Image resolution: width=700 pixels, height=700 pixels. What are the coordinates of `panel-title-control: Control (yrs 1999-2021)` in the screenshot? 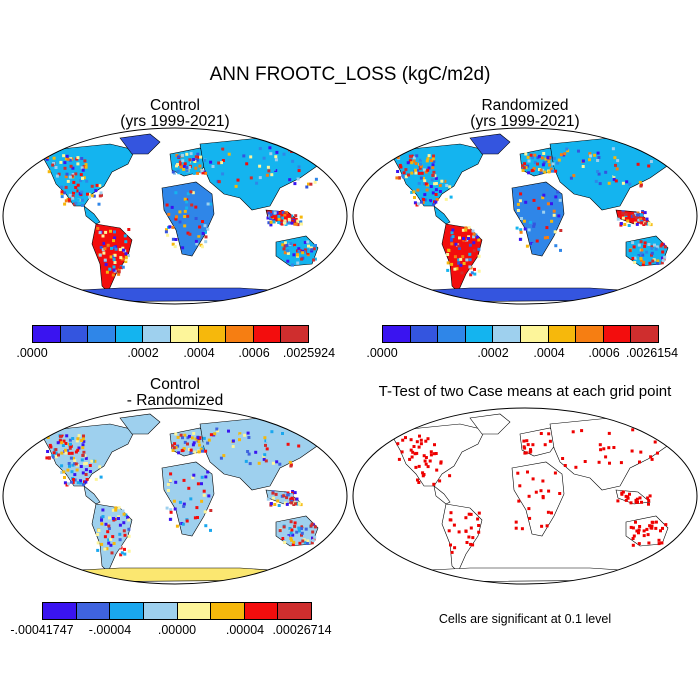 It's located at (175, 114).